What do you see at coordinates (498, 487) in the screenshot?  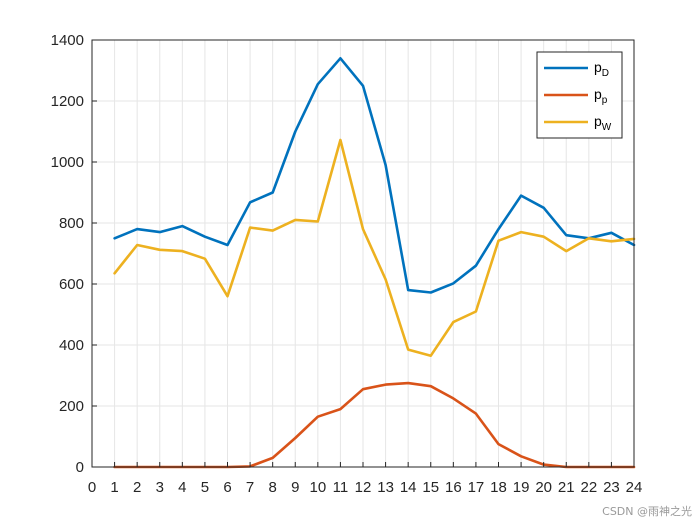 I see `x-tick-label: 18` at bounding box center [498, 487].